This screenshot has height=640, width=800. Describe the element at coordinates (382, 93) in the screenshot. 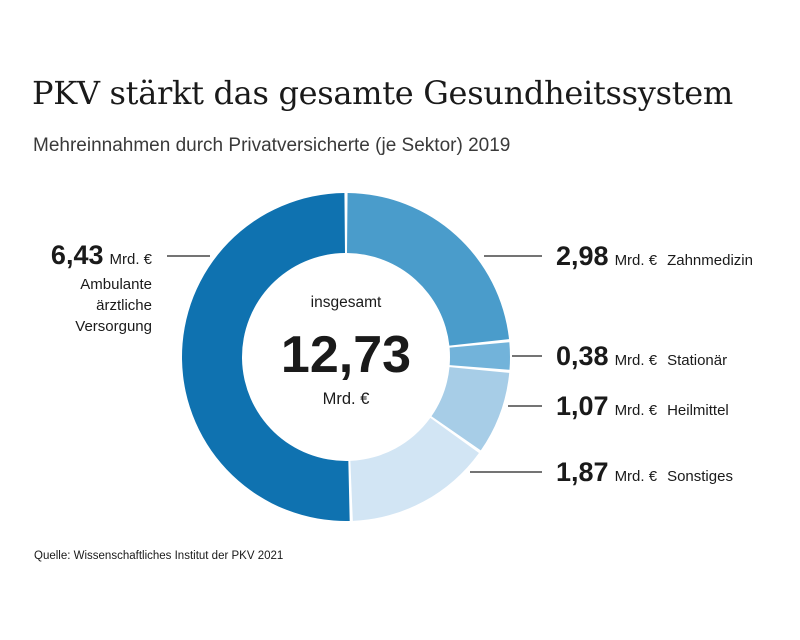

I see `chart-title: PKV stärkt das gesamte Gesundheitssystem` at that location.